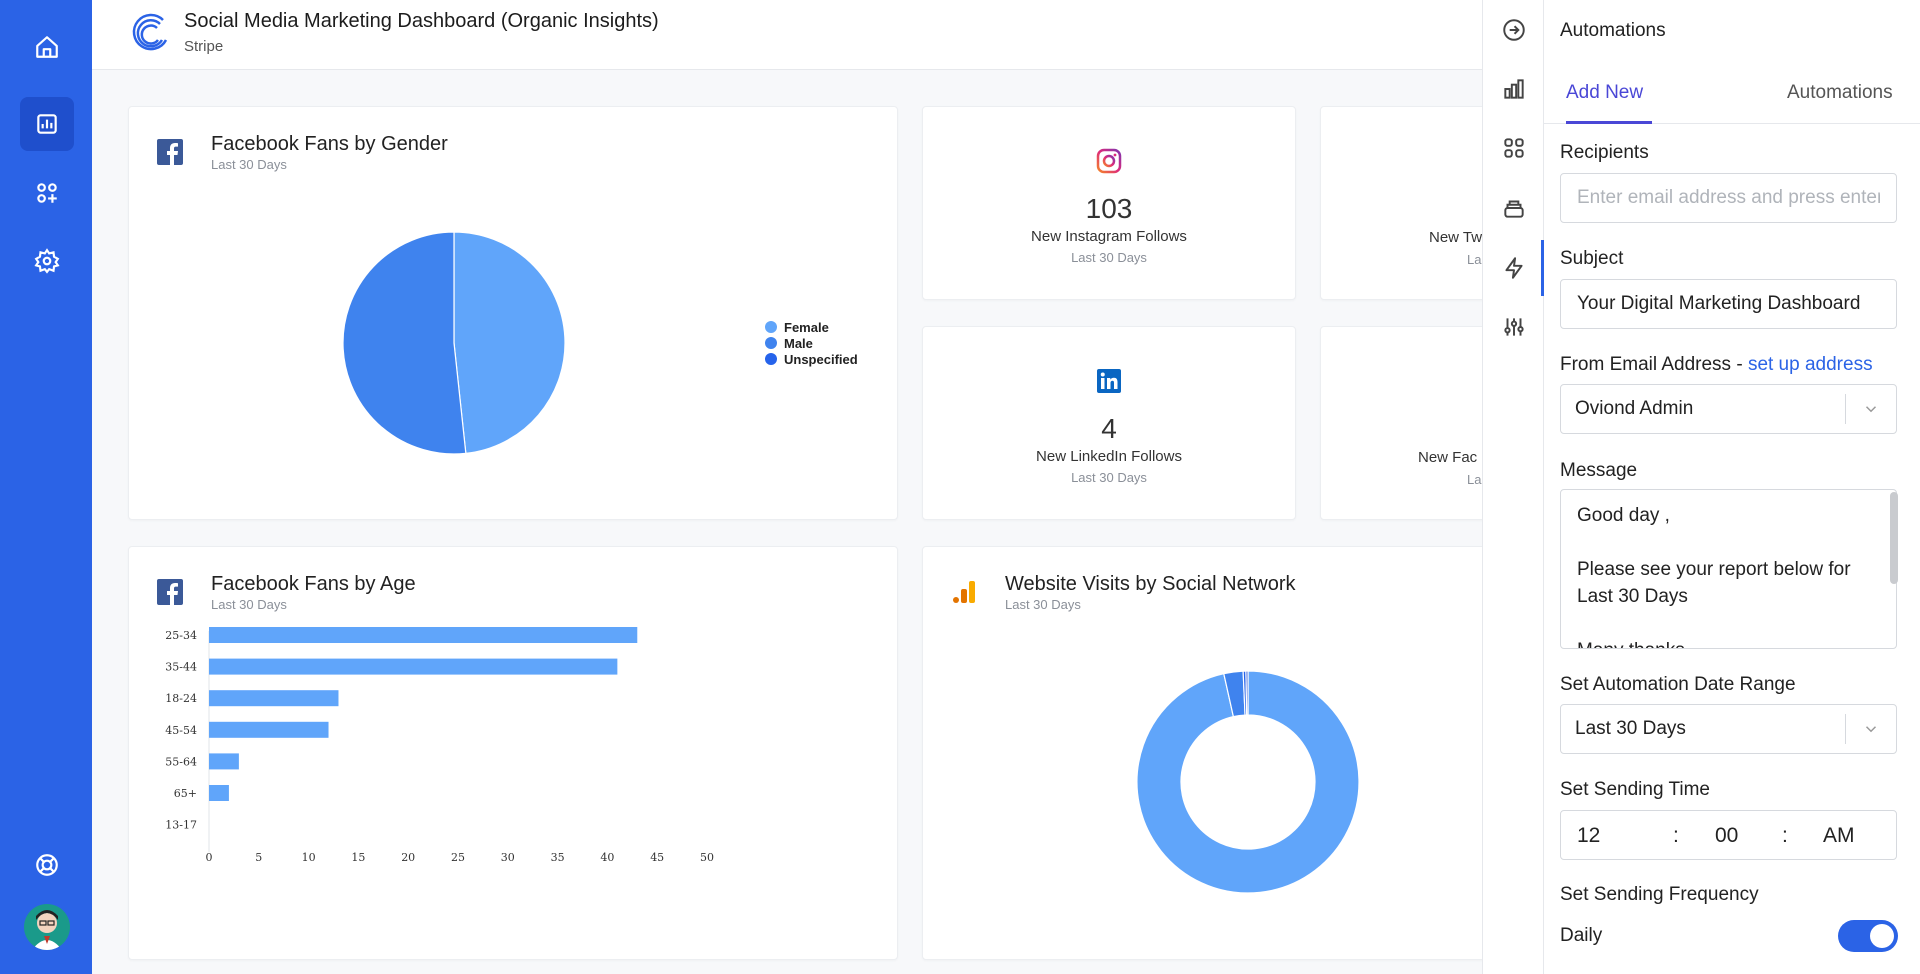  What do you see at coordinates (1635, 789) in the screenshot?
I see `sending-time-label: Set Sending Time` at bounding box center [1635, 789].